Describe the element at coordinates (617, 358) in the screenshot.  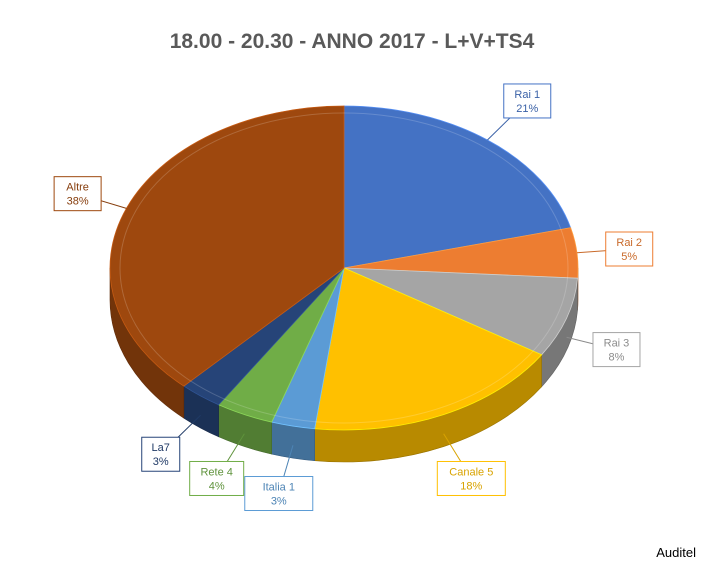
I see `data-label-value: 8%` at that location.